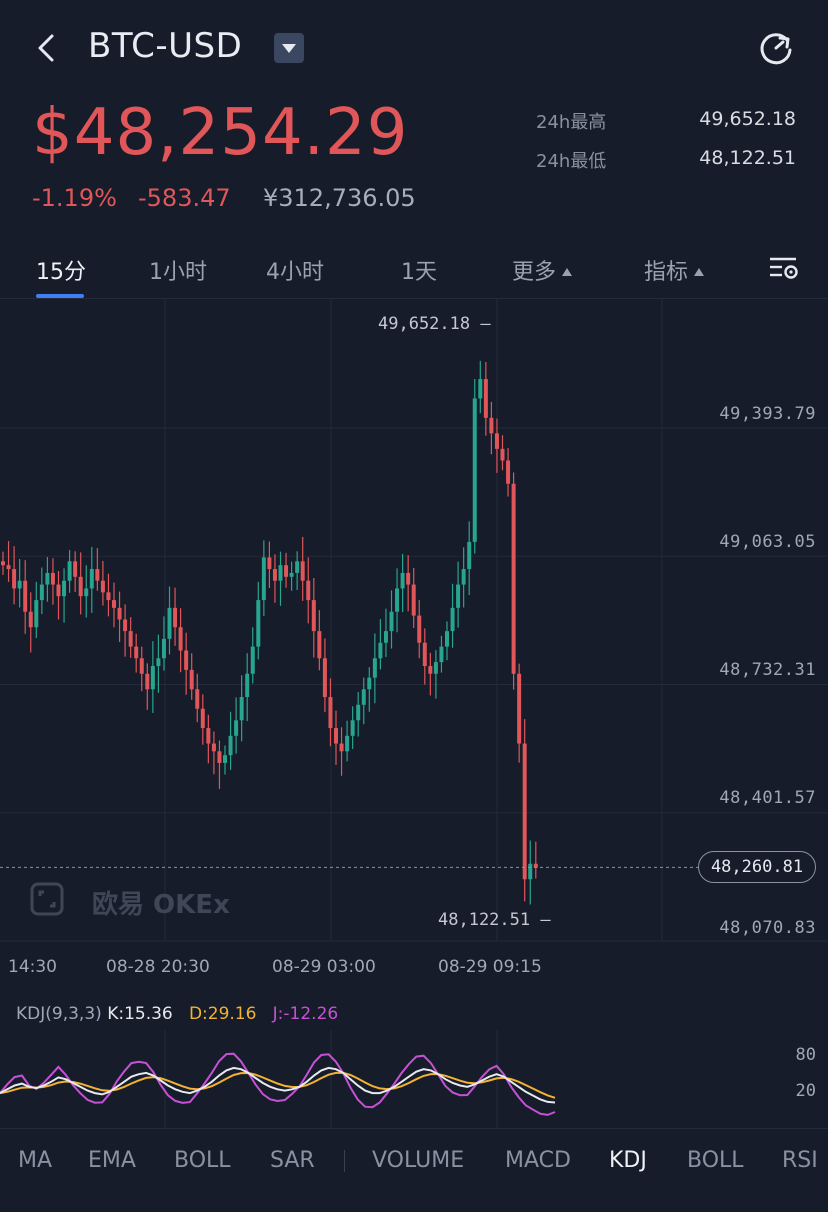 The height and width of the screenshot is (1212, 828). I want to click on tab-more: 更多, so click(542, 270).